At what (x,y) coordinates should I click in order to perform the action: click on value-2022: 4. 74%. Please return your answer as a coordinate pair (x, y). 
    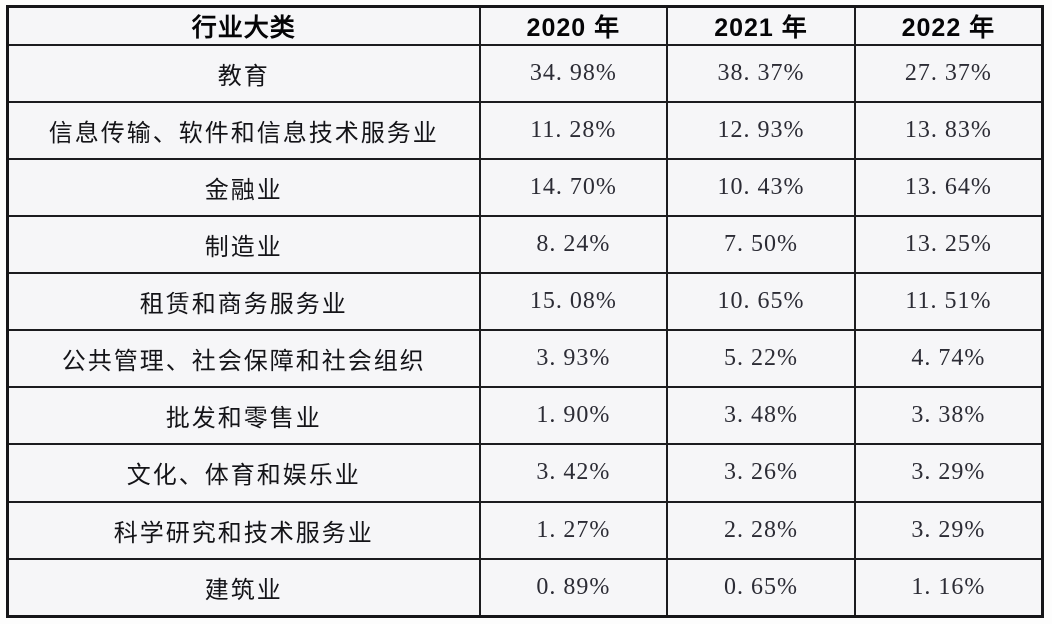
    Looking at the image, I should click on (948, 359).